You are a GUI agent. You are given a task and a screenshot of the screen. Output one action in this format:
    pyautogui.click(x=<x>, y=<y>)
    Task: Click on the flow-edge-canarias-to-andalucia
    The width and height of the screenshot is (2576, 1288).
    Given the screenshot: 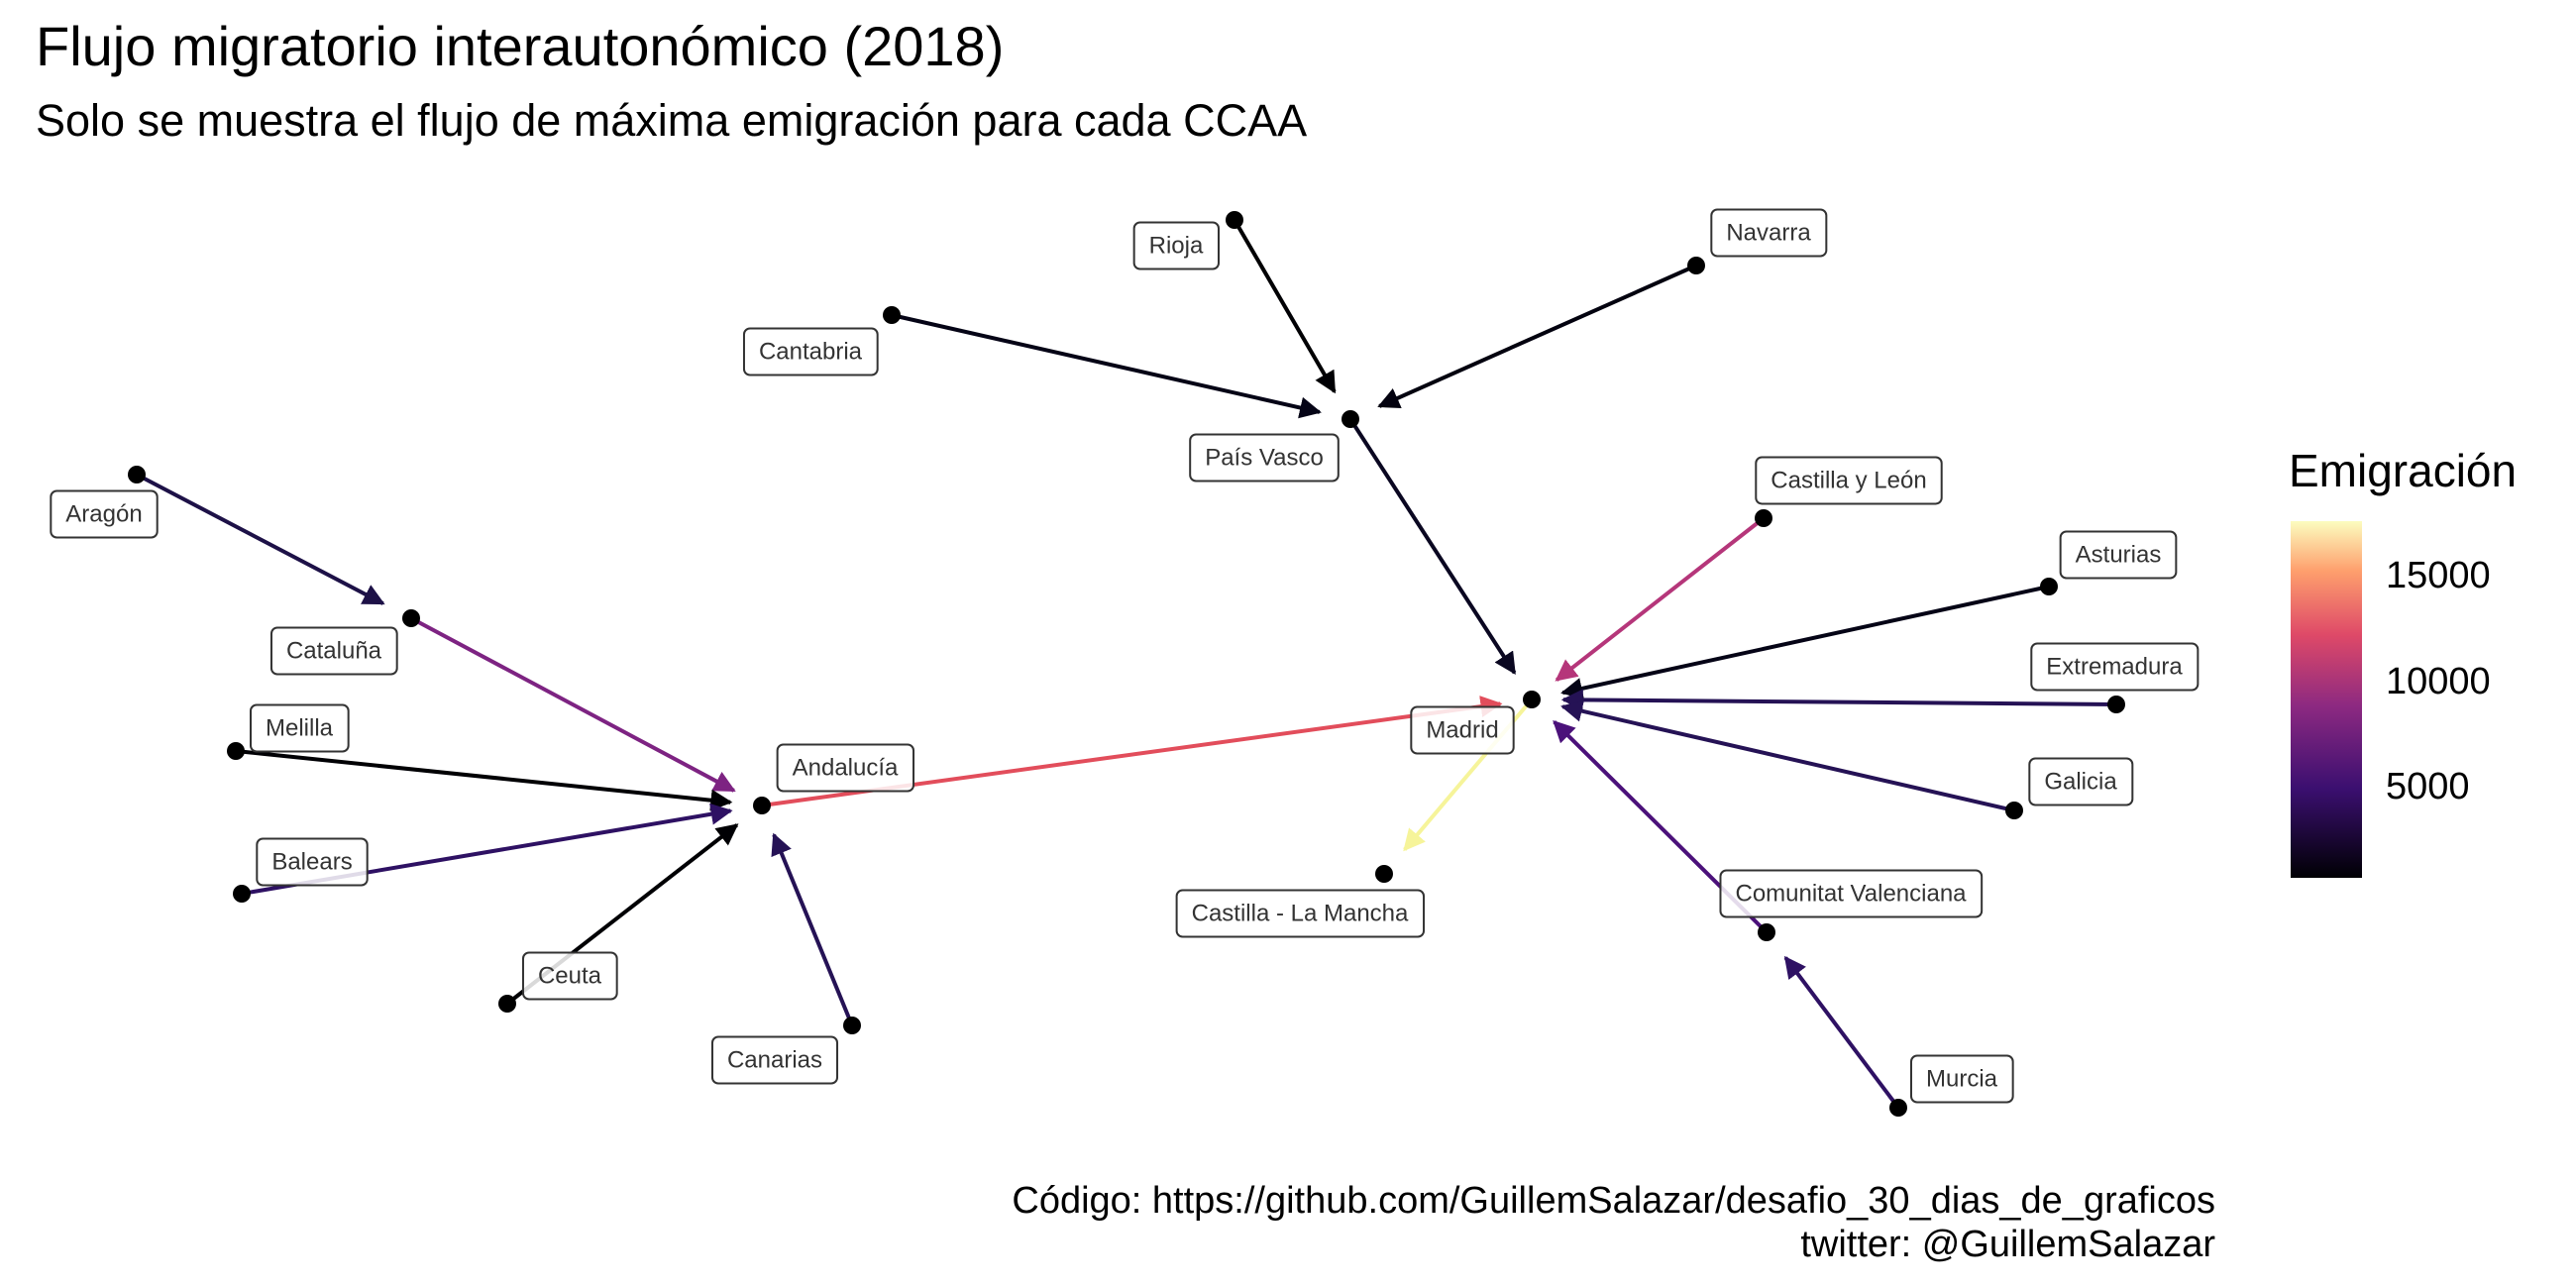 What is the action you would take?
    pyautogui.click(x=812, y=929)
    